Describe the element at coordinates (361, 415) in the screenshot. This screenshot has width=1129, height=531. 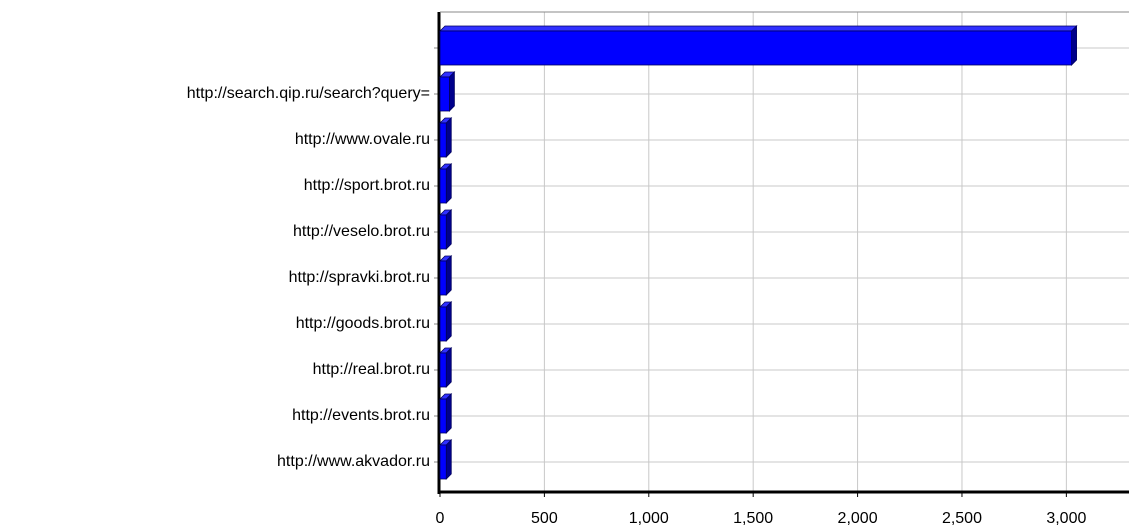
I see `y-tick-label: http://events.brot.ru` at that location.